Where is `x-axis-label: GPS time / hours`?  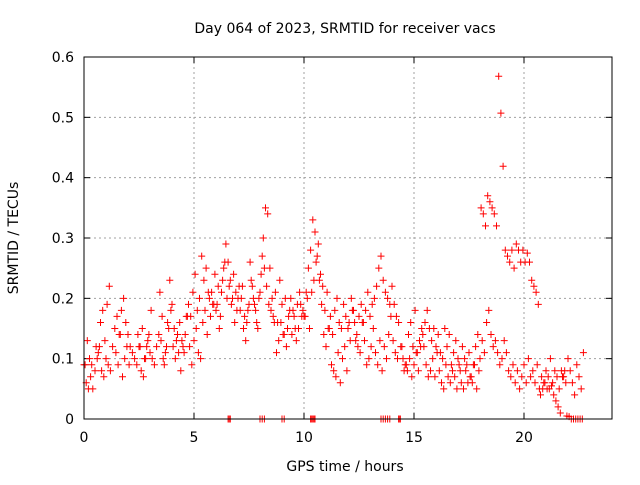 x-axis-label: GPS time / hours is located at coordinates (344, 467).